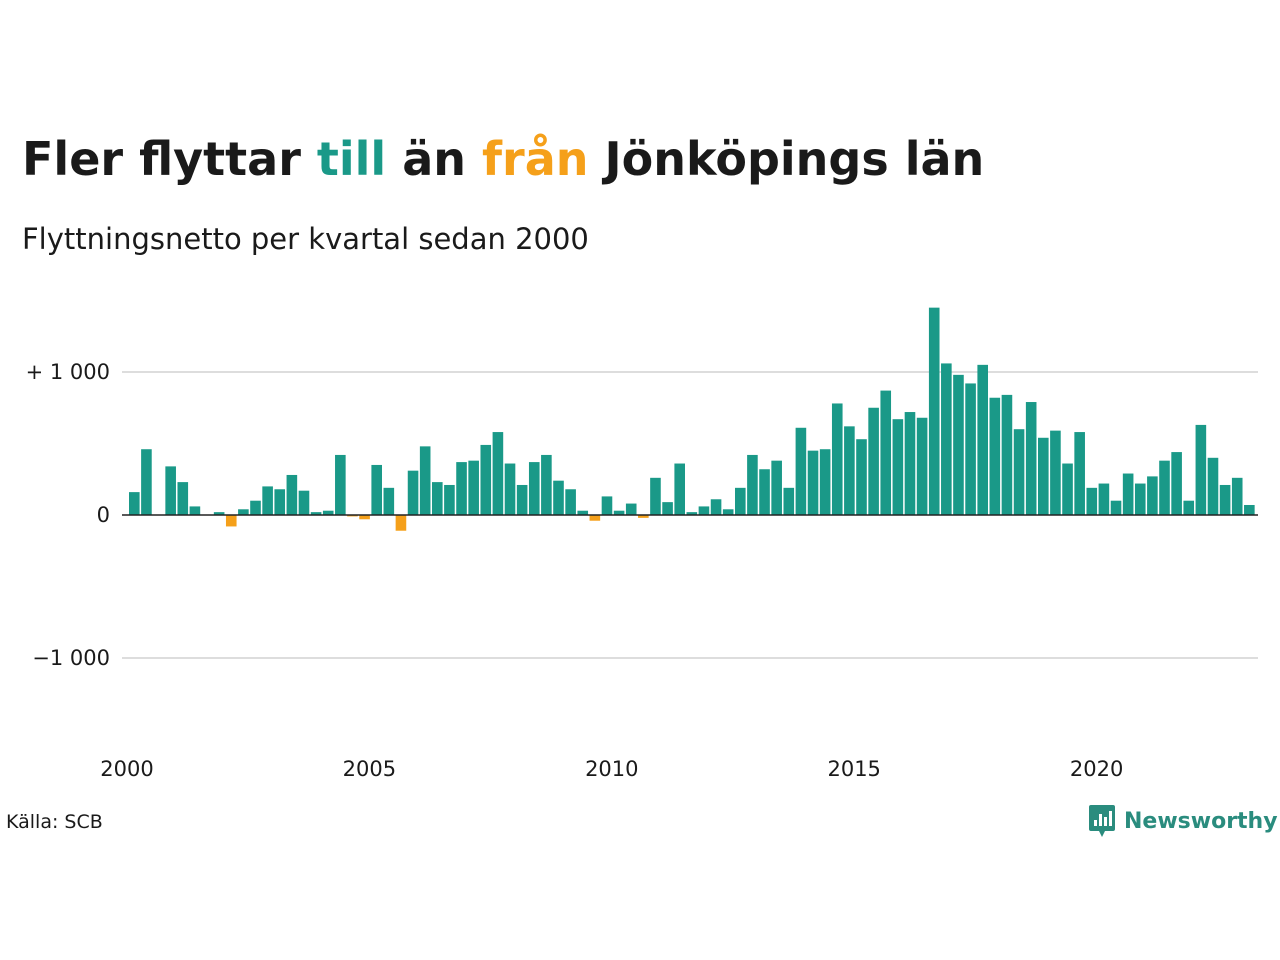 The height and width of the screenshot is (960, 1280). Describe the element at coordinates (786, 159) in the screenshot. I see `title-part-3: Jönköpings län` at that location.